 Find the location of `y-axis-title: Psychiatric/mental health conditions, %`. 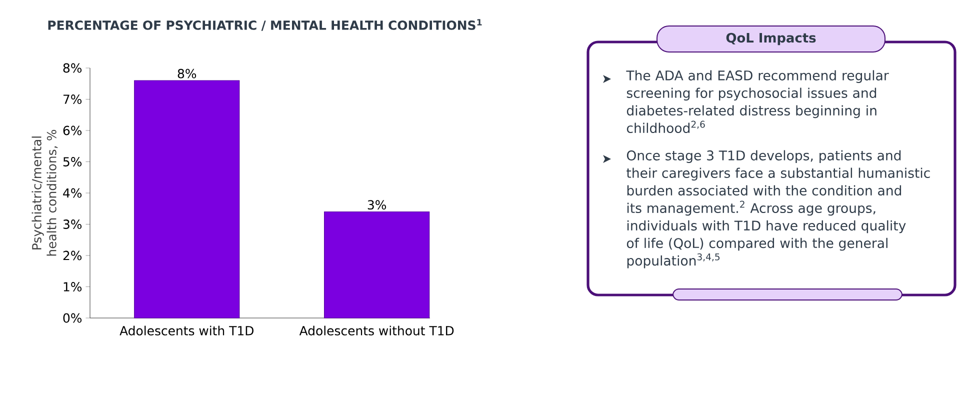

y-axis-title: Psychiatric/mental health conditions, % is located at coordinates (45, 193).